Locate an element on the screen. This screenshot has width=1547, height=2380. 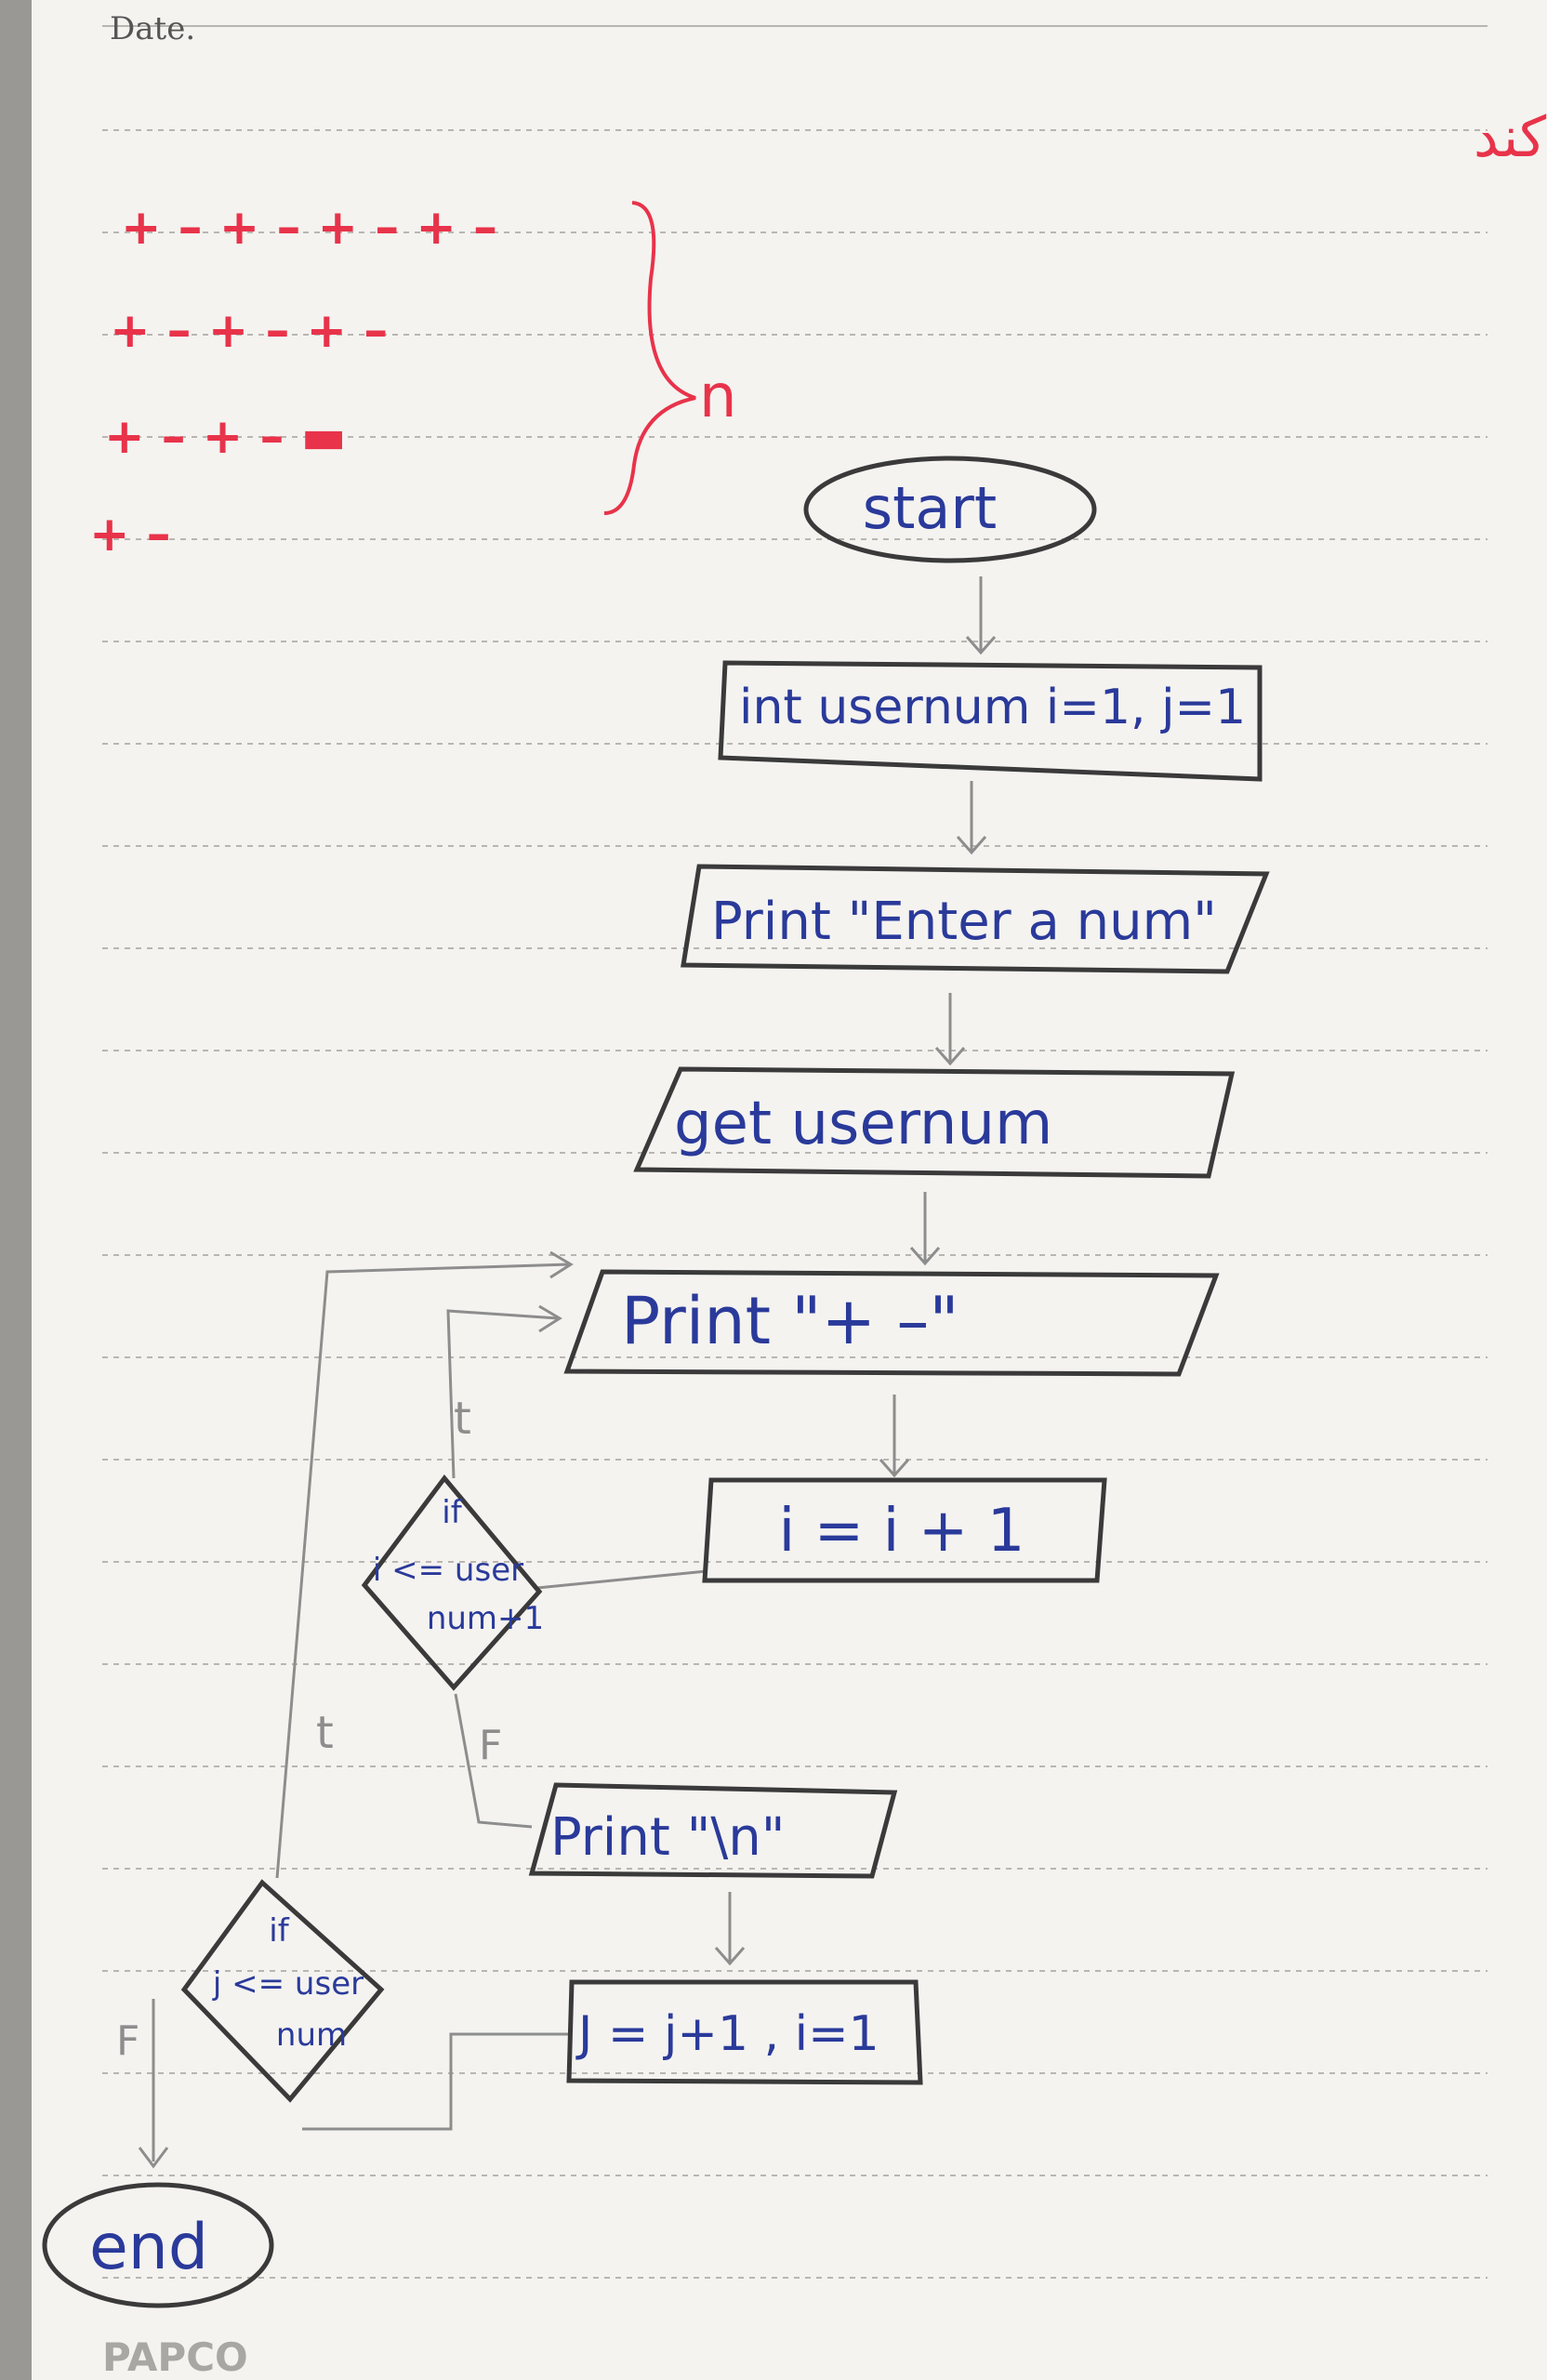
condition-i-line: i <= user is located at coordinates (448, 1570).